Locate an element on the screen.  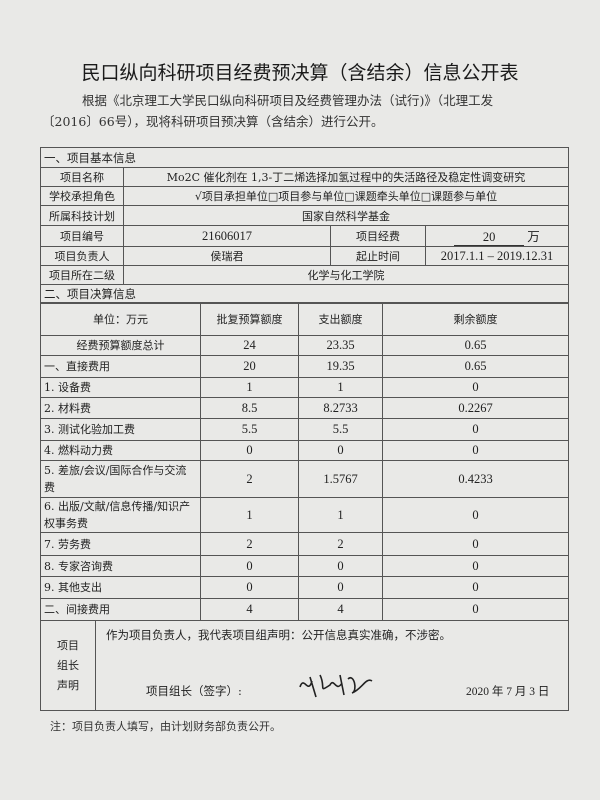
budget-row: 6. 出版/文献/信息传播/知识产权事务费 1 1 0 is located at coordinates (304, 515).